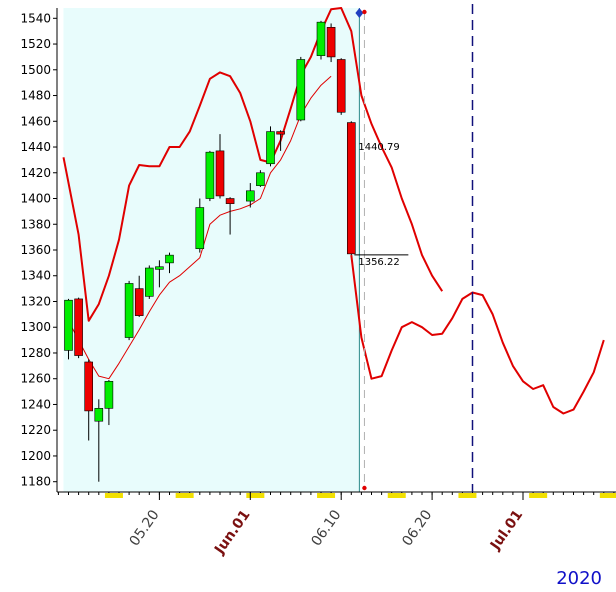  Describe the element at coordinates (35, 456) in the screenshot. I see `y-tick-label: 1200` at that location.